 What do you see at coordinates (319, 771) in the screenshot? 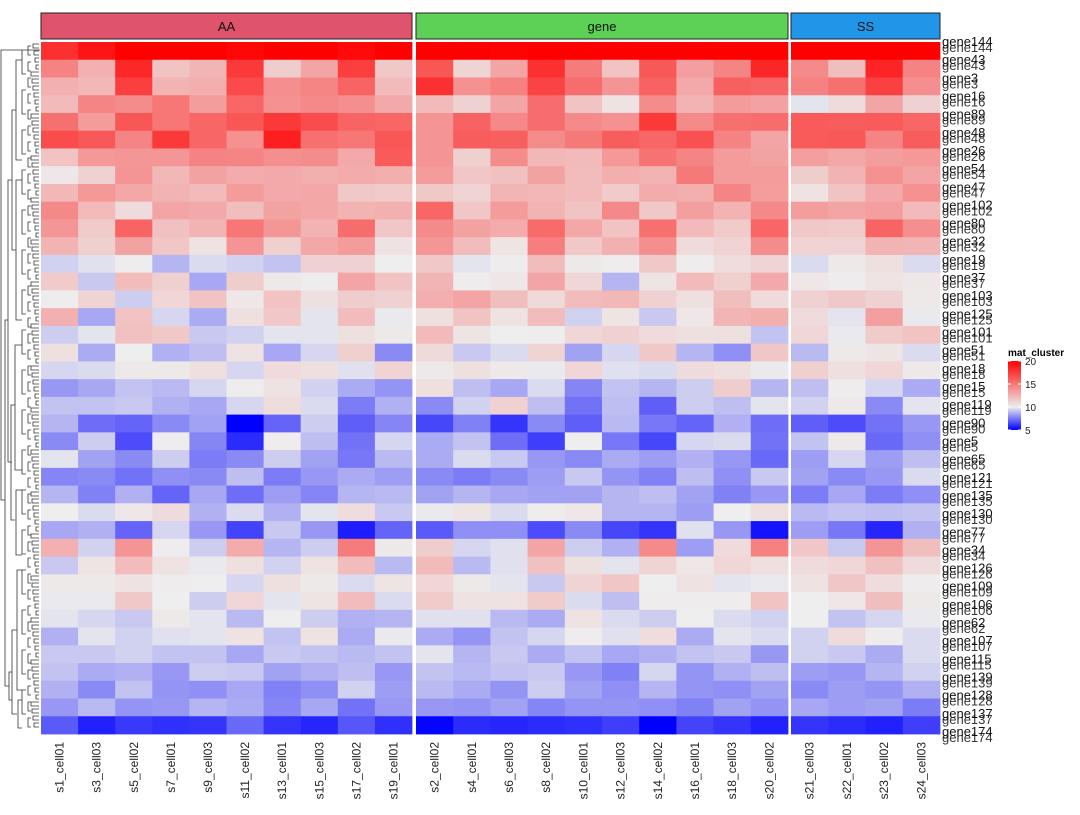
I see `column-label: s15_cell03` at bounding box center [319, 771].